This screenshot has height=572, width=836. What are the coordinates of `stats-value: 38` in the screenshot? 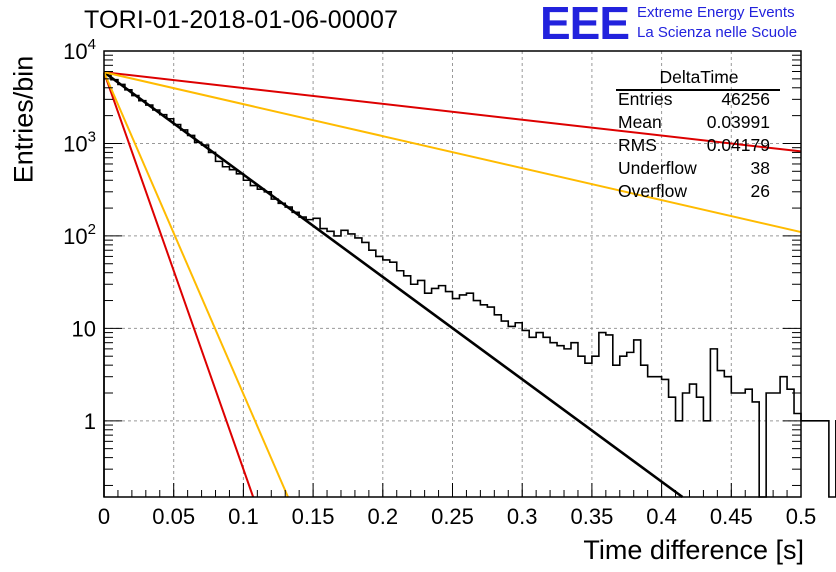 It's located at (760, 168).